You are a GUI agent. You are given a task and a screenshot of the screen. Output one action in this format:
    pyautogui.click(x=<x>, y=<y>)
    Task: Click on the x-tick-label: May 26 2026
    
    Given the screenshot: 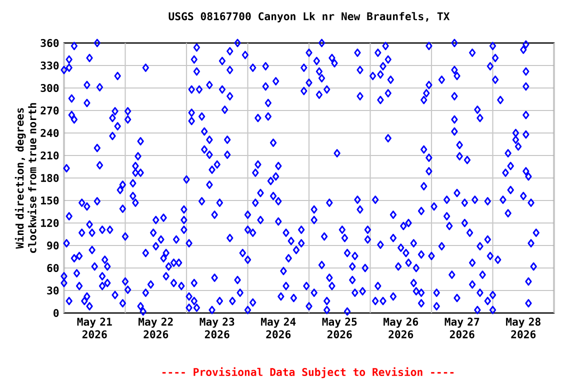 What is the action you would take?
    pyautogui.click(x=401, y=328)
    